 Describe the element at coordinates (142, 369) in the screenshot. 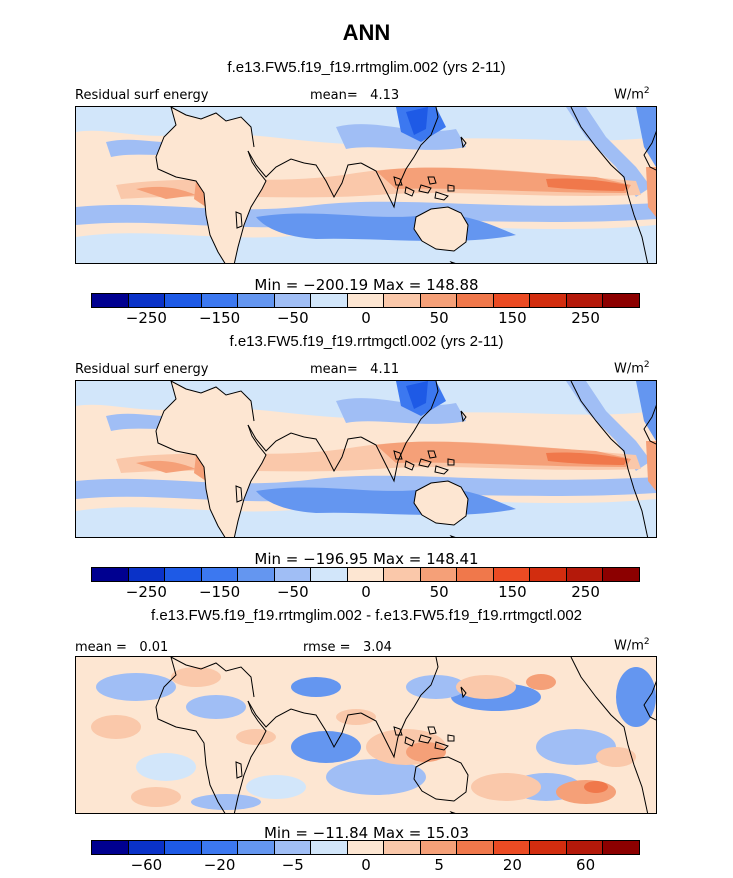

I see `panel-2-variable-label: Residual surf energy` at that location.